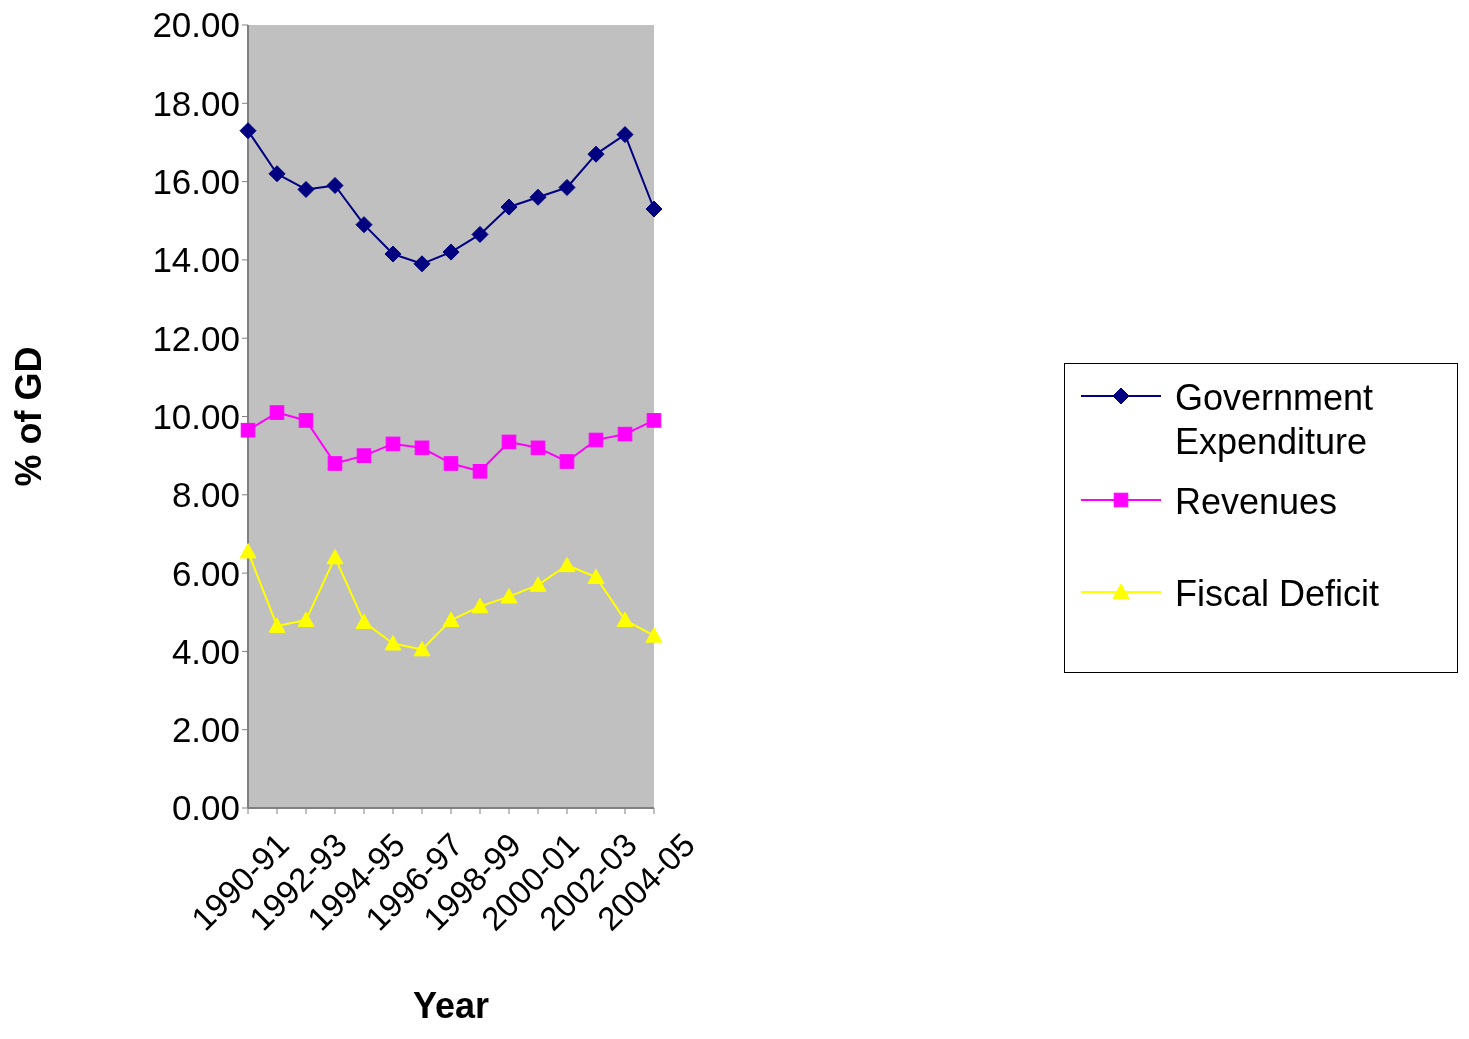  I want to click on x-axis-title: Year, so click(451, 1005).